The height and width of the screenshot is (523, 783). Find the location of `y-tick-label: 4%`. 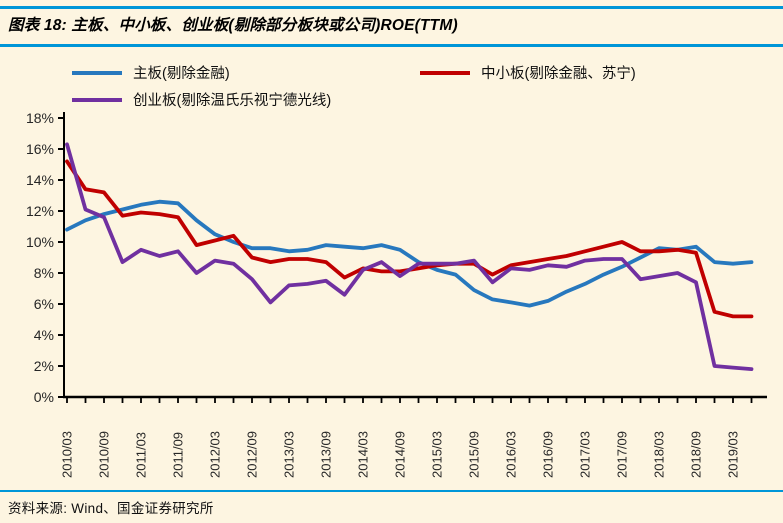

y-tick-label: 4% is located at coordinates (44, 335).